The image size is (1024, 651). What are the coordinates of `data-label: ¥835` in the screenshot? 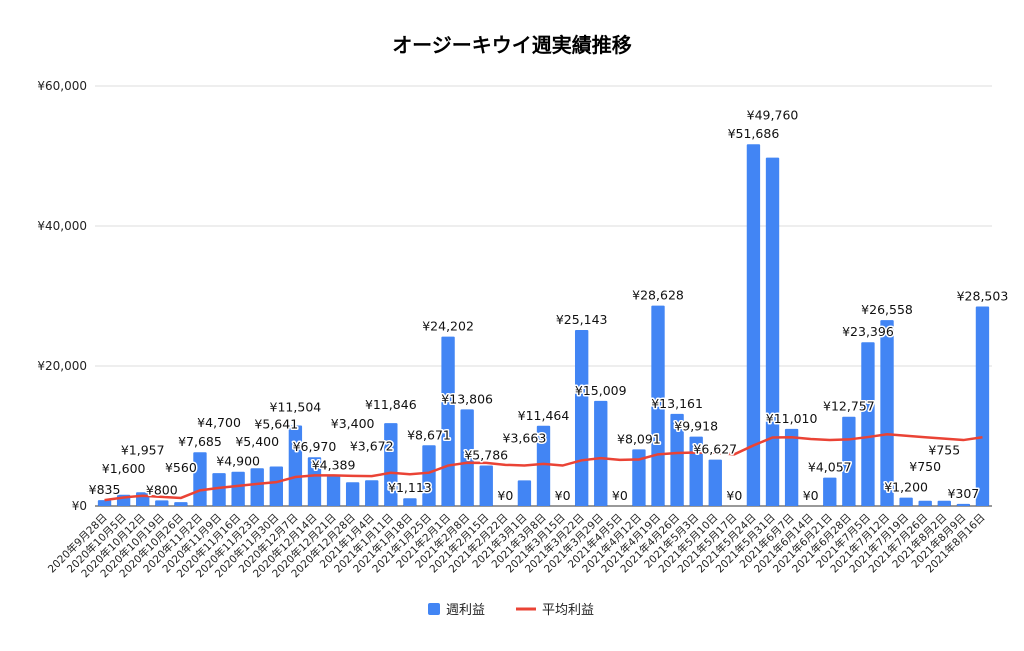 It's located at (105, 489).